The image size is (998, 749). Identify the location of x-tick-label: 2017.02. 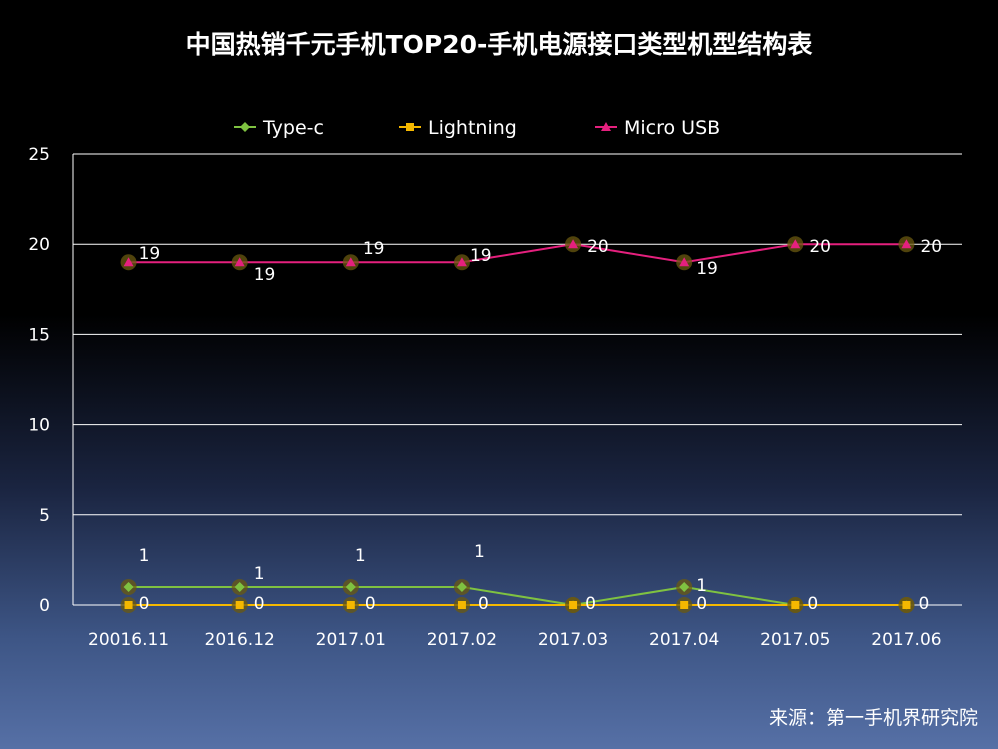
(462, 640).